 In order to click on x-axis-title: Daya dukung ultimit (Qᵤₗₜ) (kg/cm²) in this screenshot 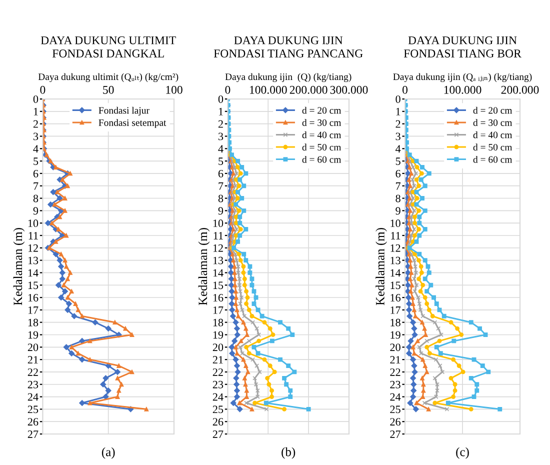, I will do `click(108, 77)`.